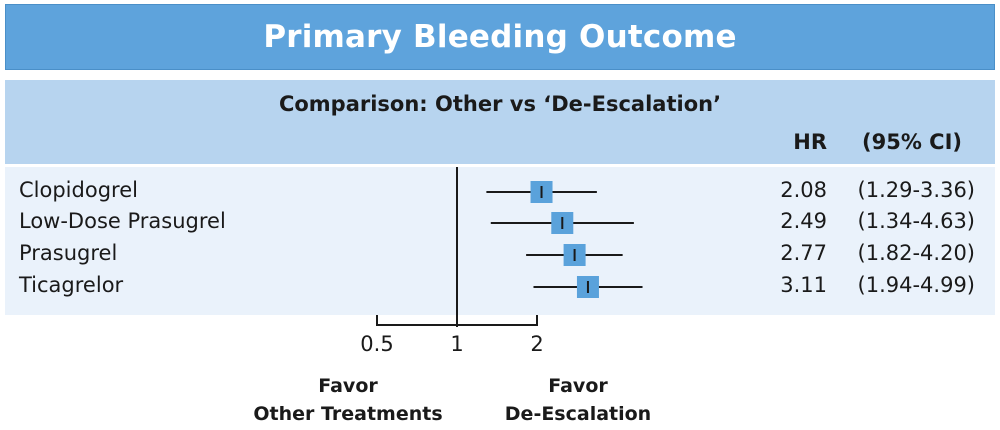 The image size is (1000, 430). I want to click on x-tick-label-2: 2, so click(537, 344).